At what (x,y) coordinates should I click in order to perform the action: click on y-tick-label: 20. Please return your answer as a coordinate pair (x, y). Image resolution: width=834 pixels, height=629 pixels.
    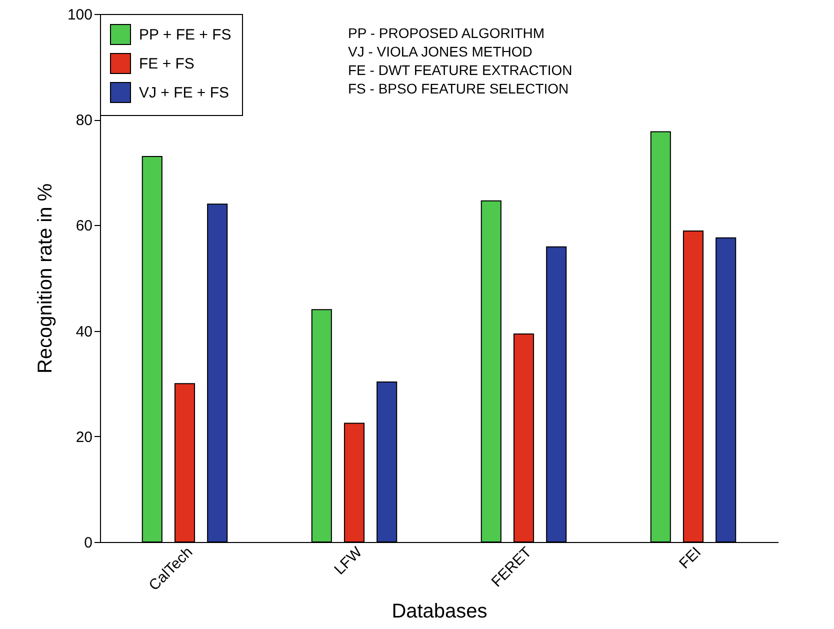
    Looking at the image, I should click on (84, 437).